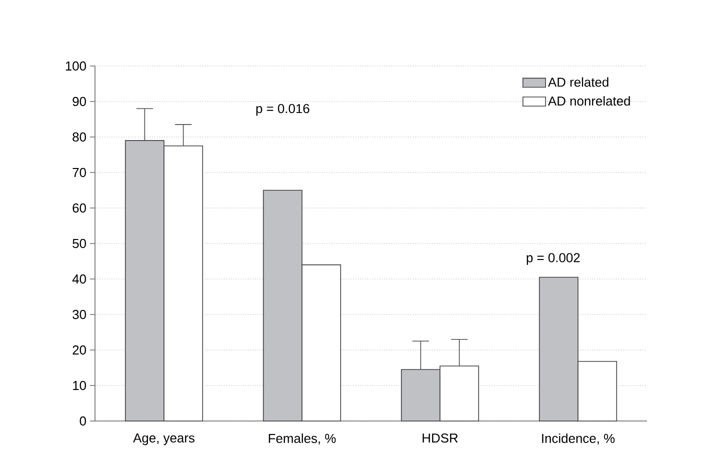  What do you see at coordinates (553, 259) in the screenshot?
I see `annotation: p = 0.002` at bounding box center [553, 259].